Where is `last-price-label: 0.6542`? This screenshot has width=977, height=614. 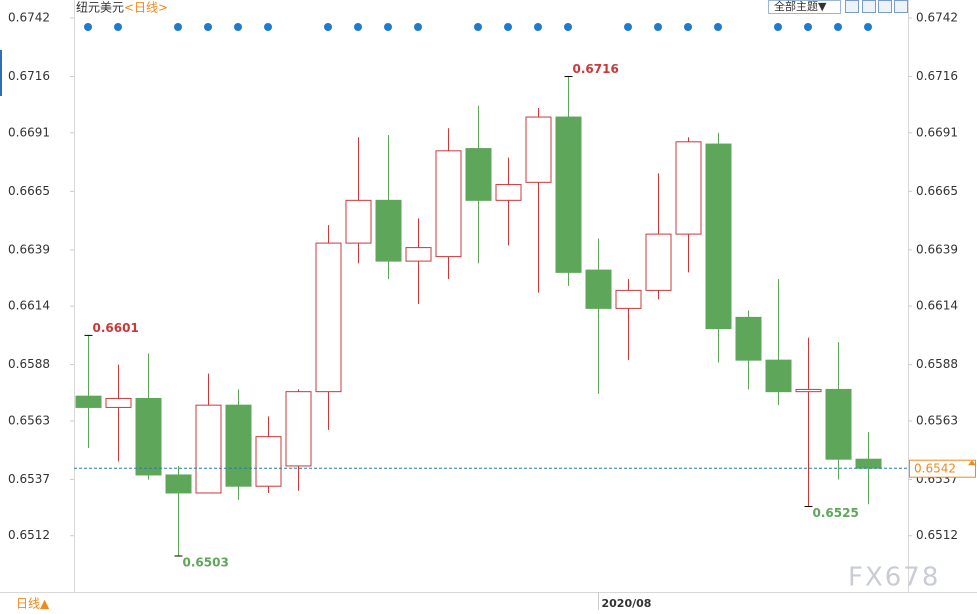
last-price-label: 0.6542 is located at coordinates (935, 469).